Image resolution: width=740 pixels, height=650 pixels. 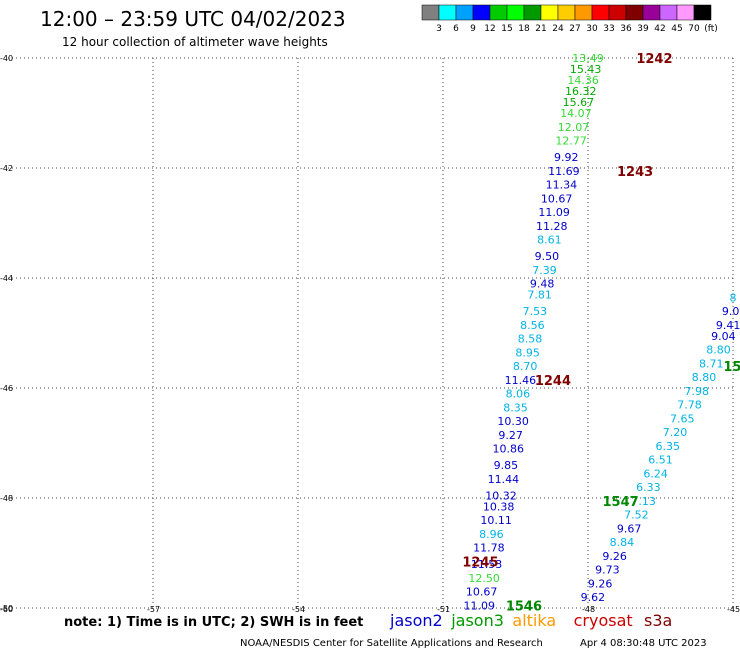 I want to click on swh-label: 6.24, so click(x=655, y=473).